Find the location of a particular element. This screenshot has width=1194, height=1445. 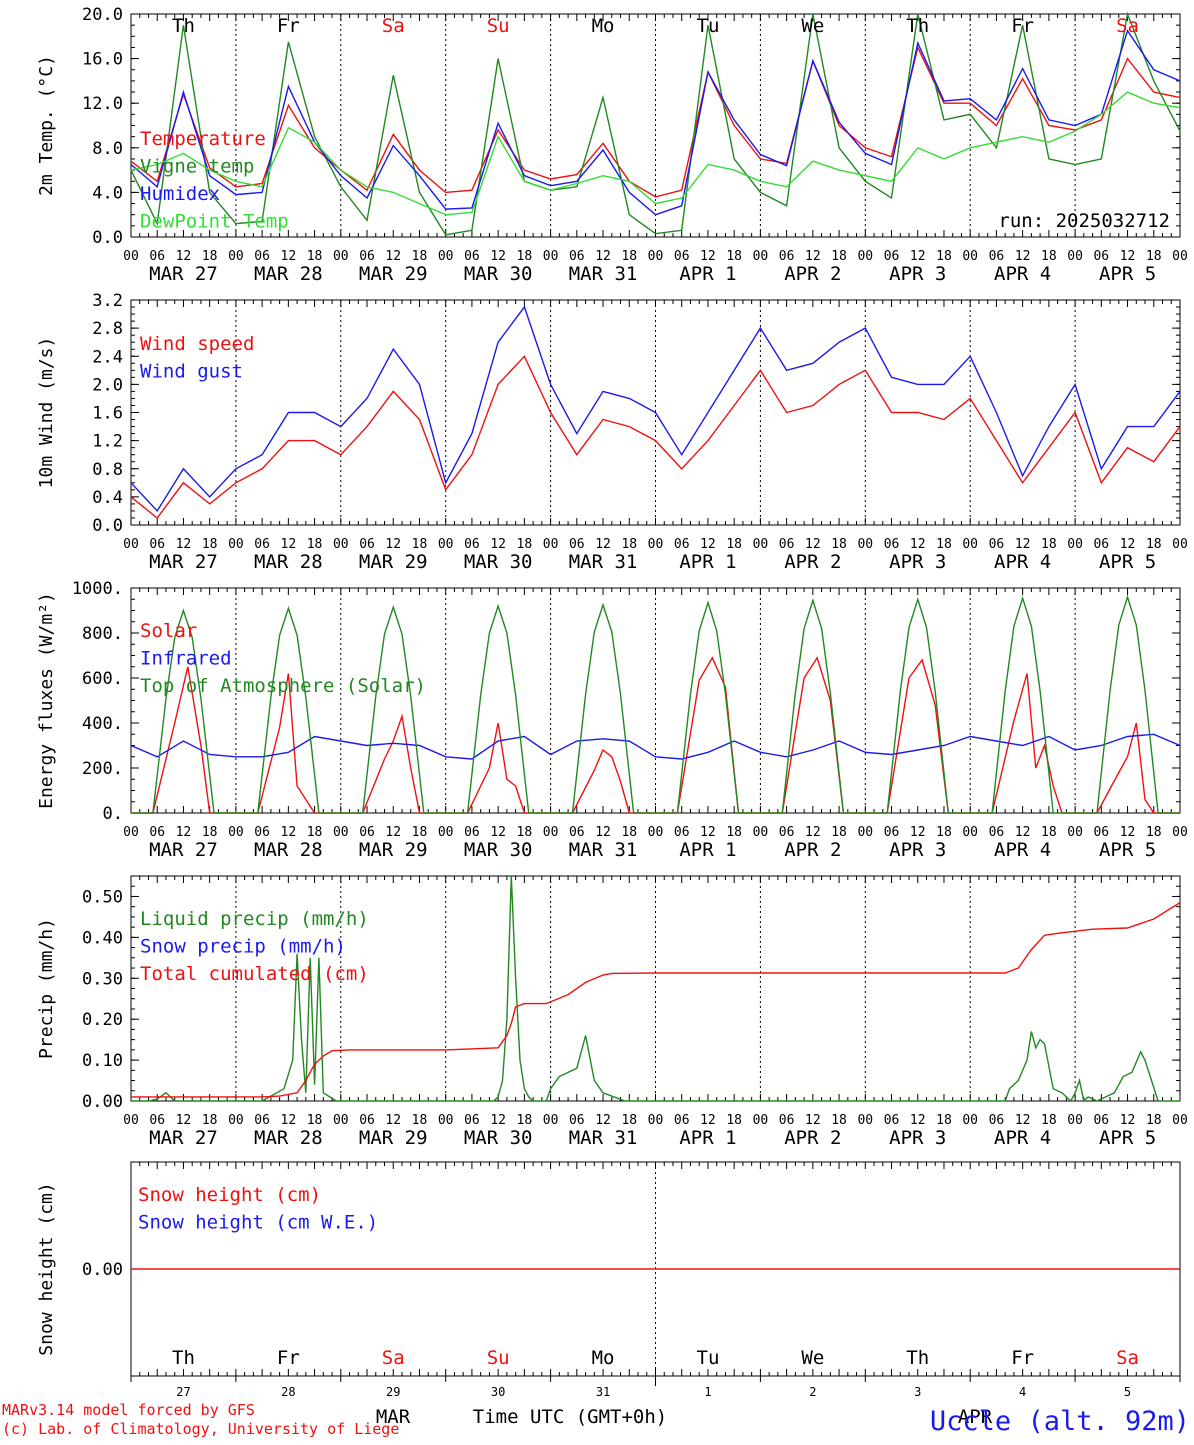

wind-date-label: APR 1 is located at coordinates (707, 562).